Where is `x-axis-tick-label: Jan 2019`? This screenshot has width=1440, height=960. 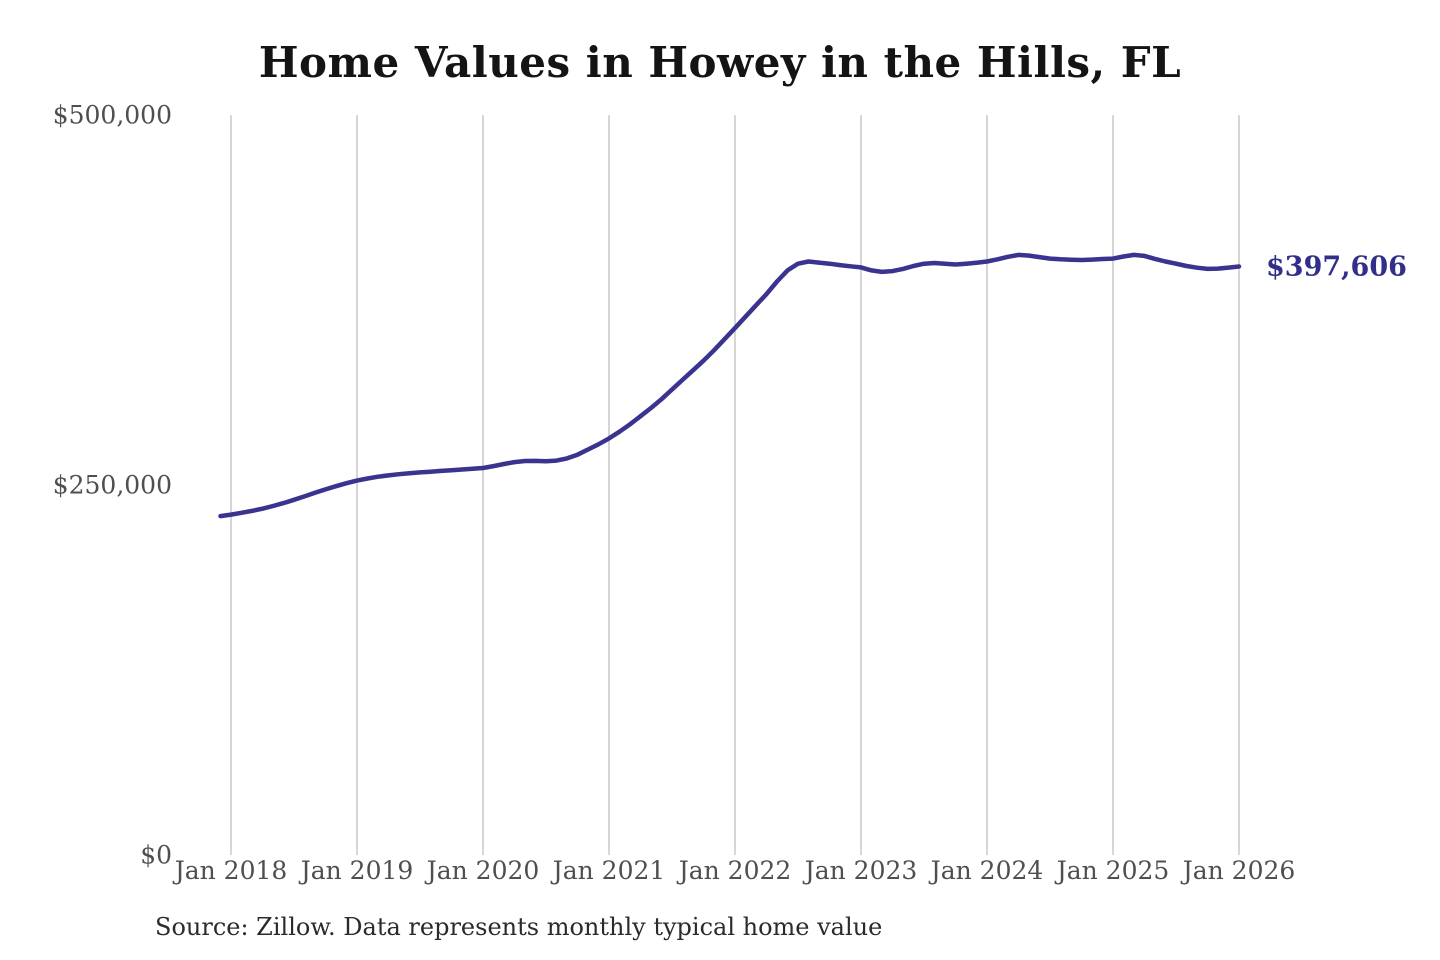 x-axis-tick-label: Jan 2019 is located at coordinates (357, 870).